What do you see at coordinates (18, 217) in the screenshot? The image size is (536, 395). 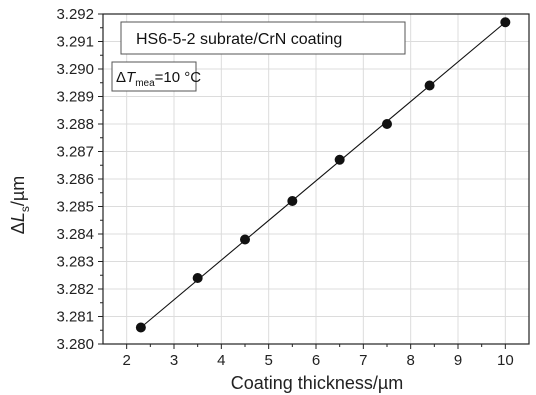 I see `y-title-var: L` at bounding box center [18, 217].